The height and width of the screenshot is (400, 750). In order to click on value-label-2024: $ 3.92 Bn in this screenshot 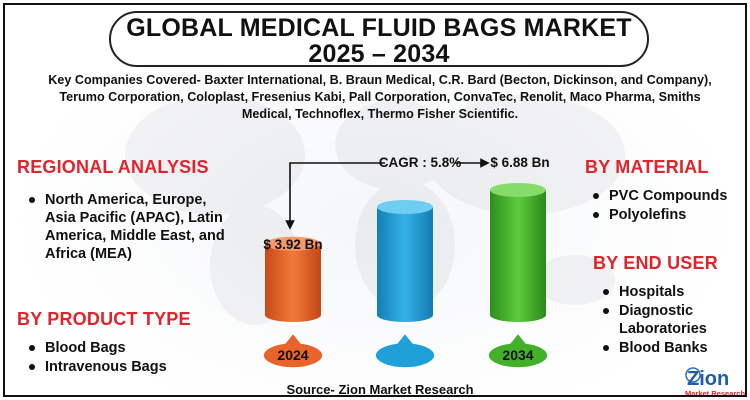, I will do `click(292, 244)`.